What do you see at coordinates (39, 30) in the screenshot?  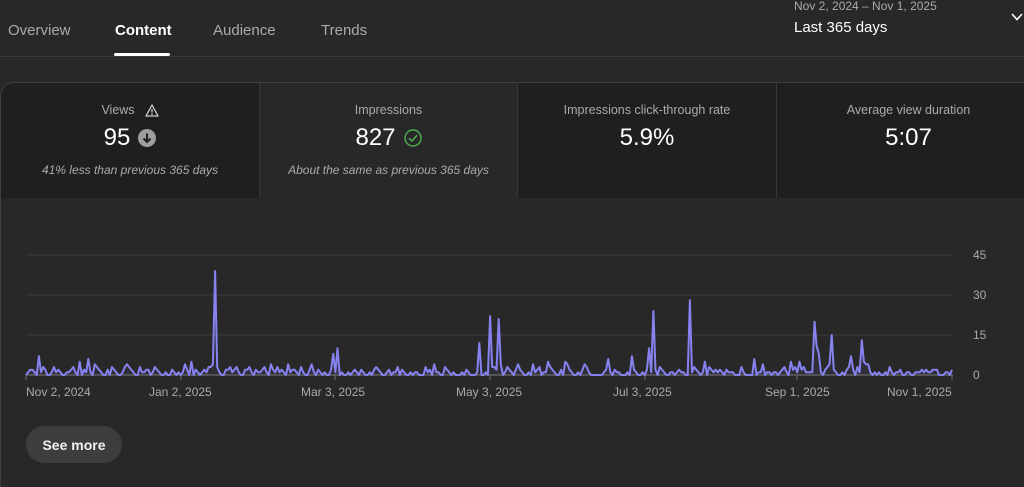 I see `tab-overview: Overview` at bounding box center [39, 30].